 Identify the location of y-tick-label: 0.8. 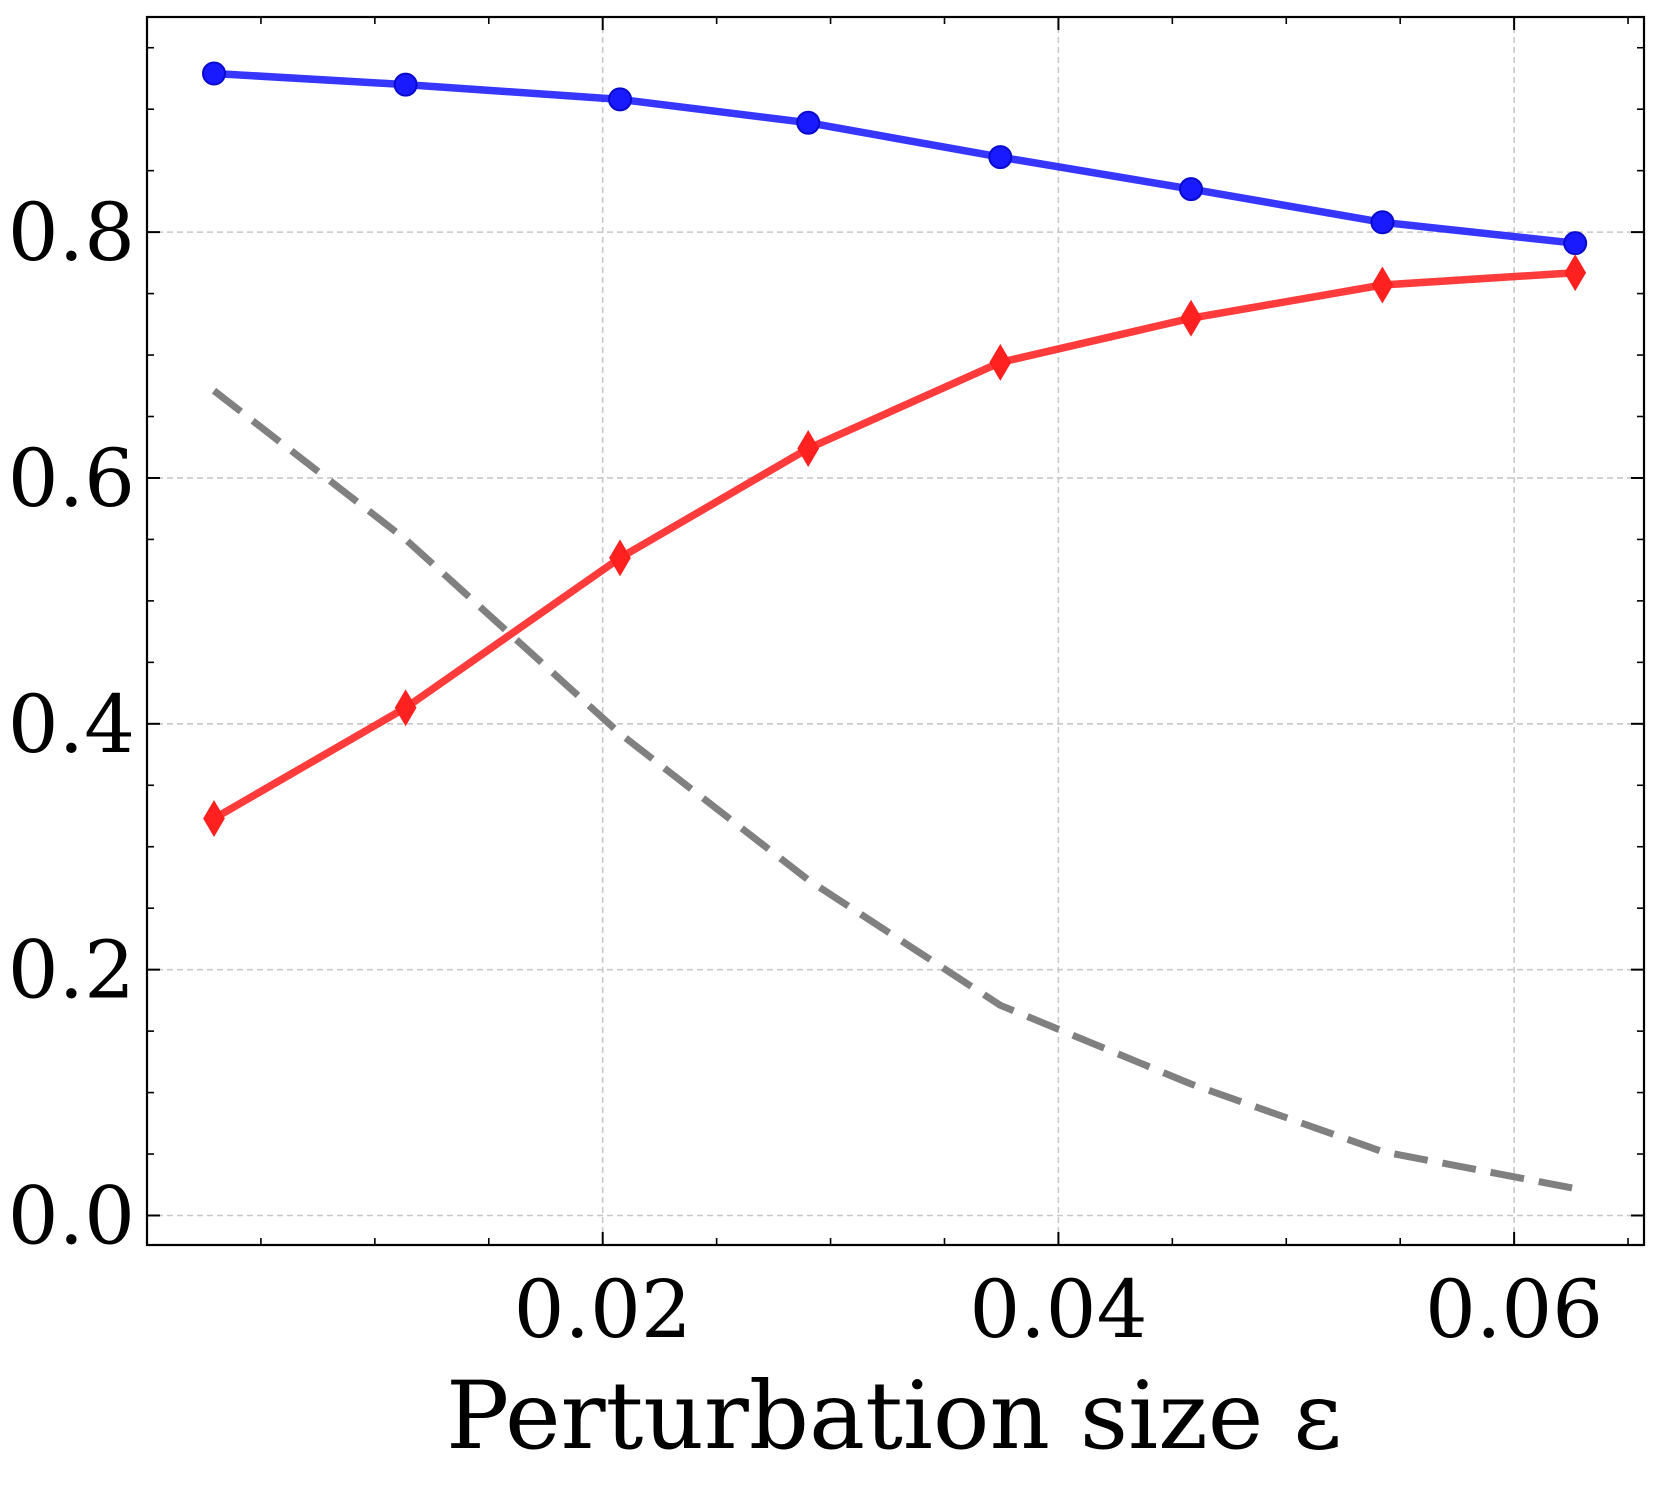
(71, 232).